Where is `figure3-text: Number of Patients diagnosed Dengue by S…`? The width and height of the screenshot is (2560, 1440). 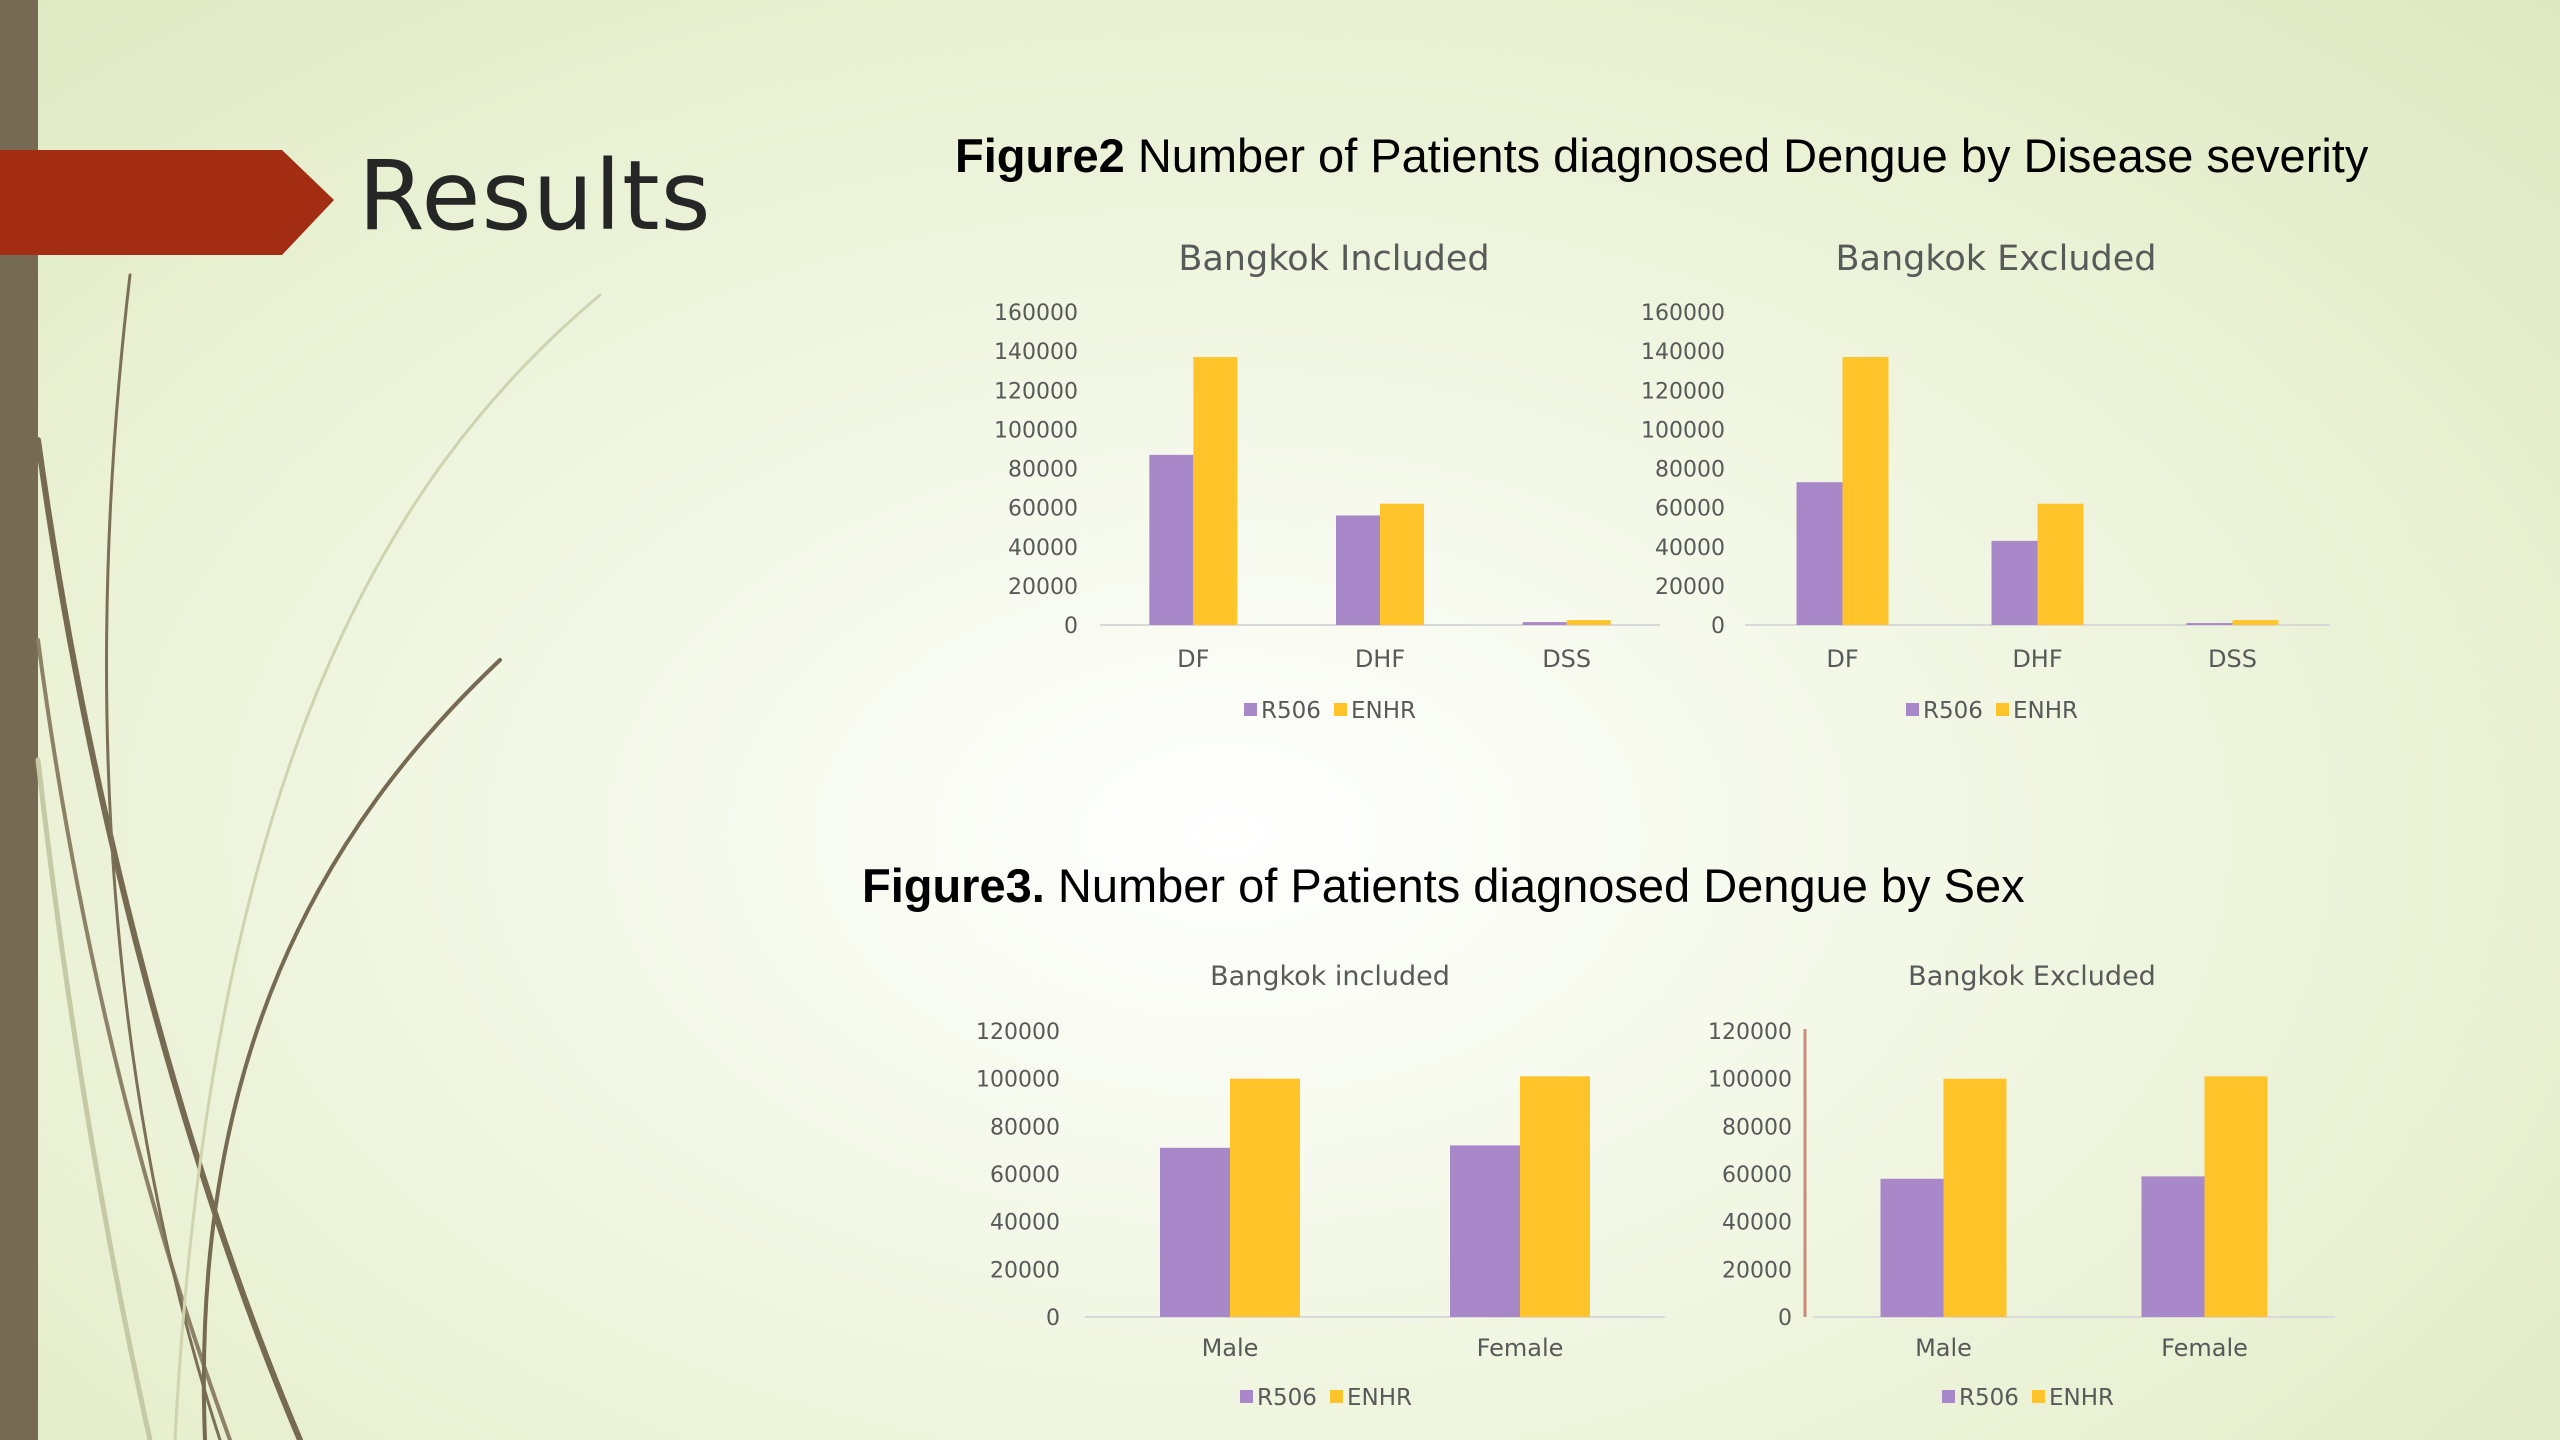
figure3-text: Number of Patients diagnosed Dengue by S… is located at coordinates (1541, 885).